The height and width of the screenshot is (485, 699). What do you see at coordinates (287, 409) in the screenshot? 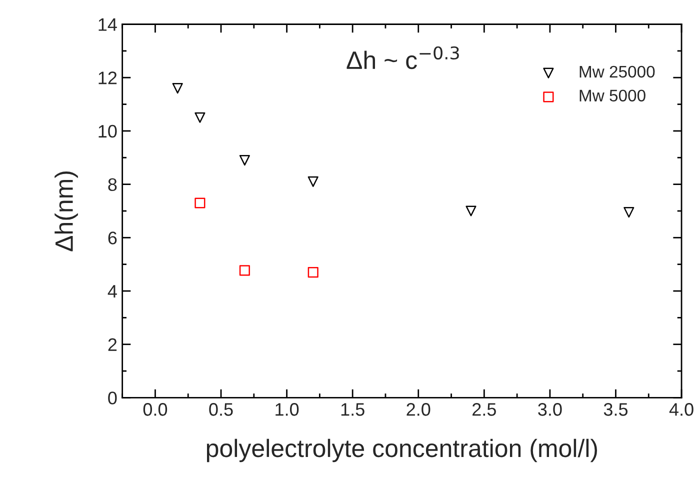
I see `x-tick-label: 1.0` at bounding box center [287, 409].